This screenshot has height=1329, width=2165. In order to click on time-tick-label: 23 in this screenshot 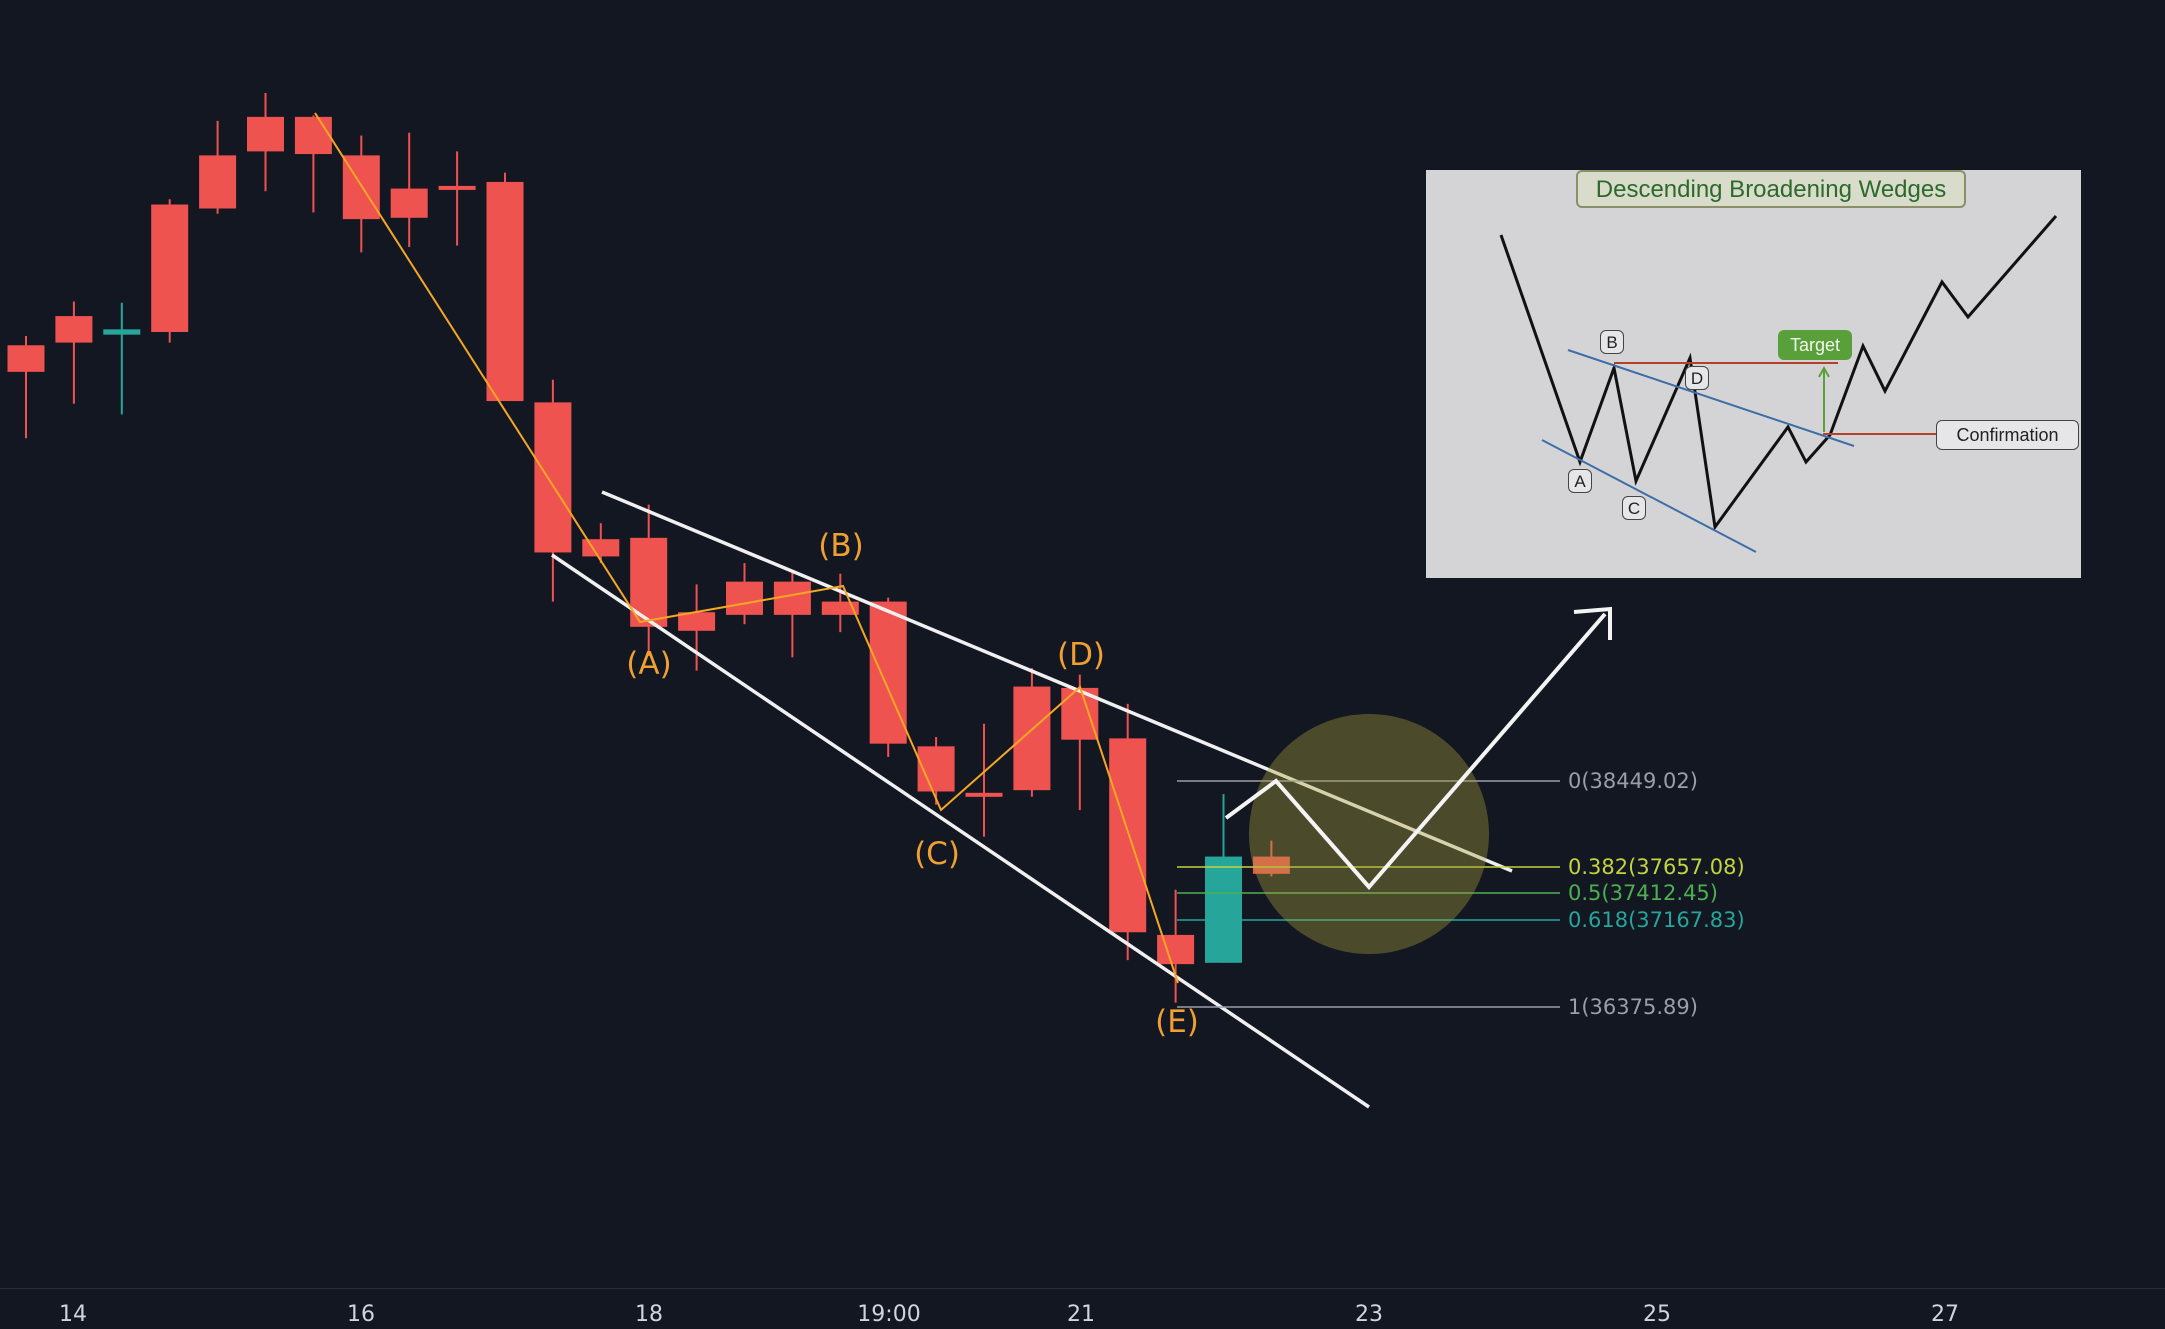, I will do `click(1369, 1314)`.